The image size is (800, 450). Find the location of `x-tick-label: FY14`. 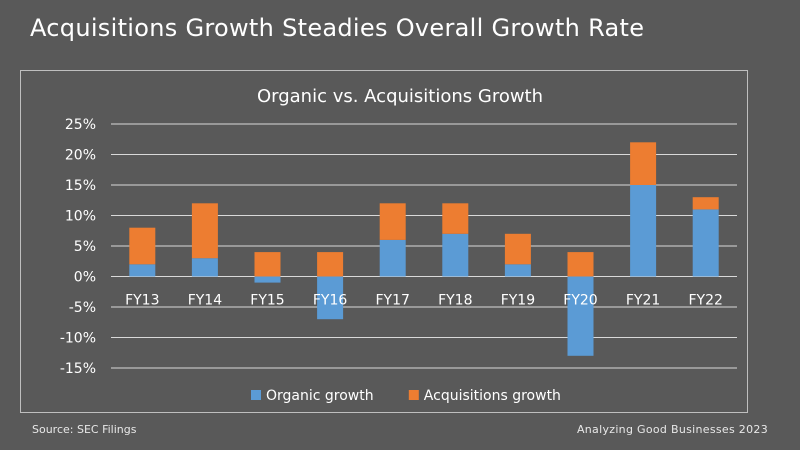

x-tick-label: FY14 is located at coordinates (205, 301).